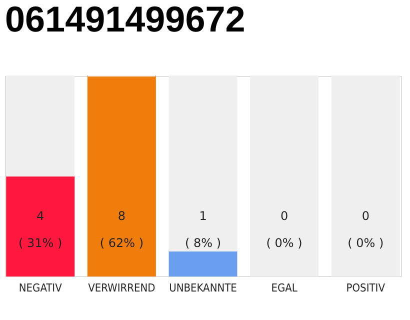 The image size is (410, 320). What do you see at coordinates (284, 288) in the screenshot?
I see `x-tick-label: EGAL` at bounding box center [284, 288].